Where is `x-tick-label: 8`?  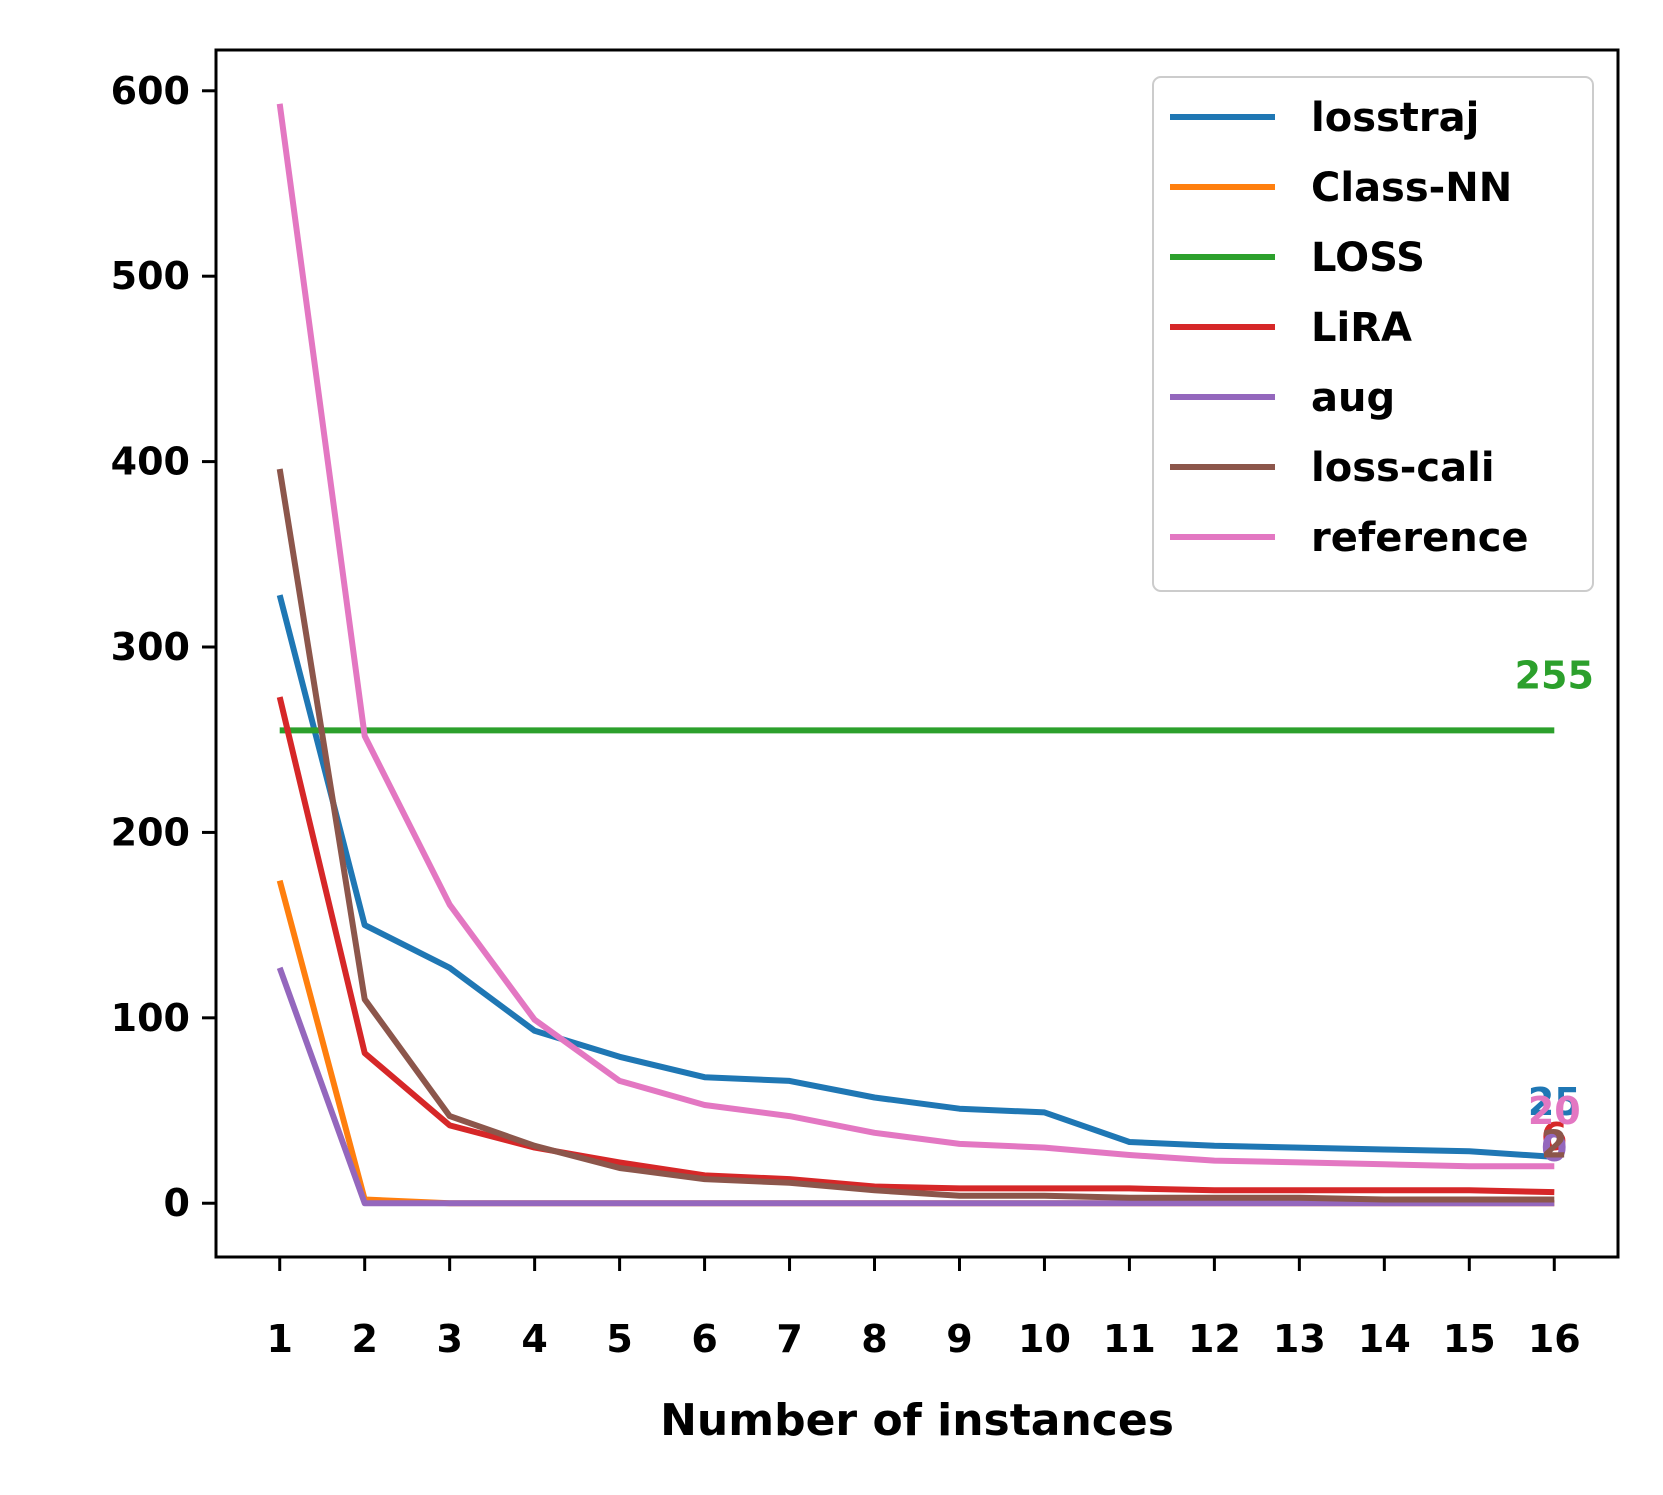
x-tick-label: 8 is located at coordinates (874, 1339).